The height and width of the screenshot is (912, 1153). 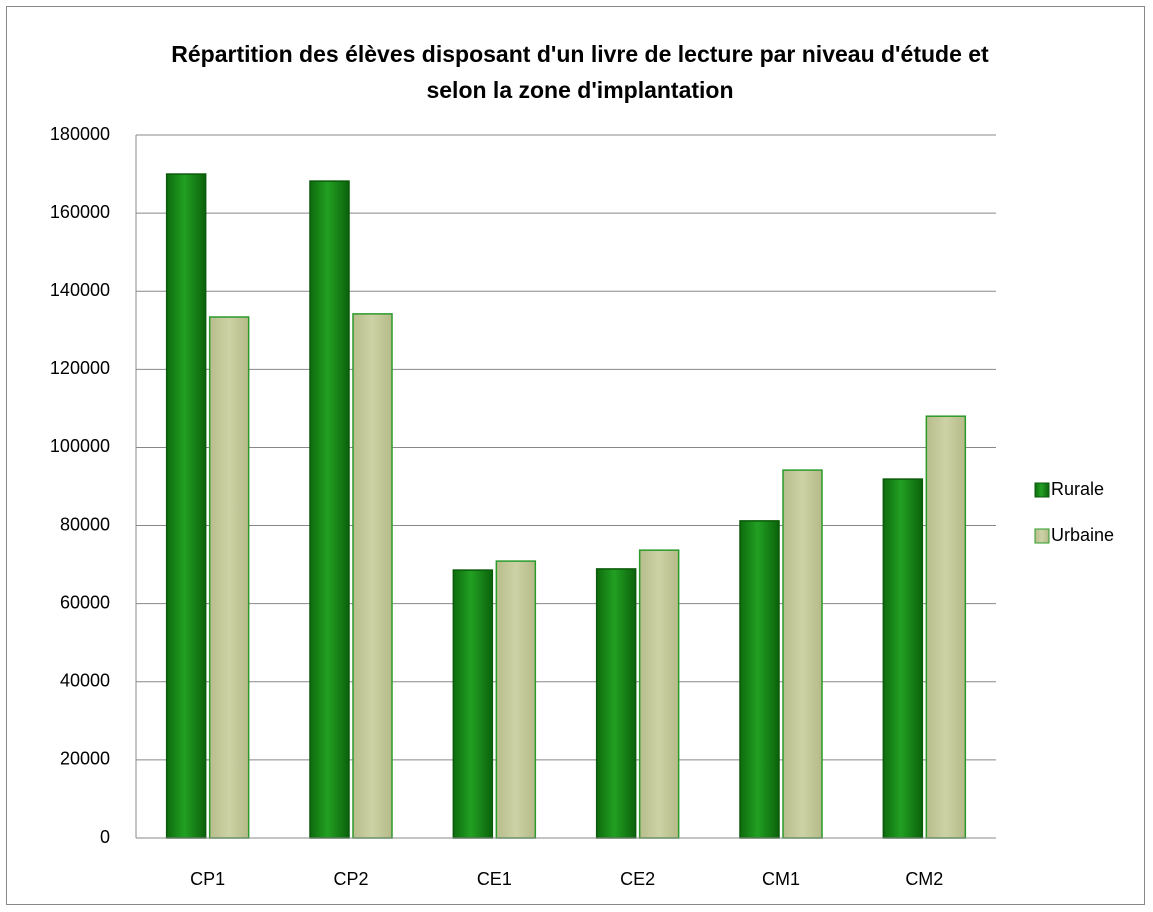 I want to click on x-tick-label: CE2, so click(x=637, y=879).